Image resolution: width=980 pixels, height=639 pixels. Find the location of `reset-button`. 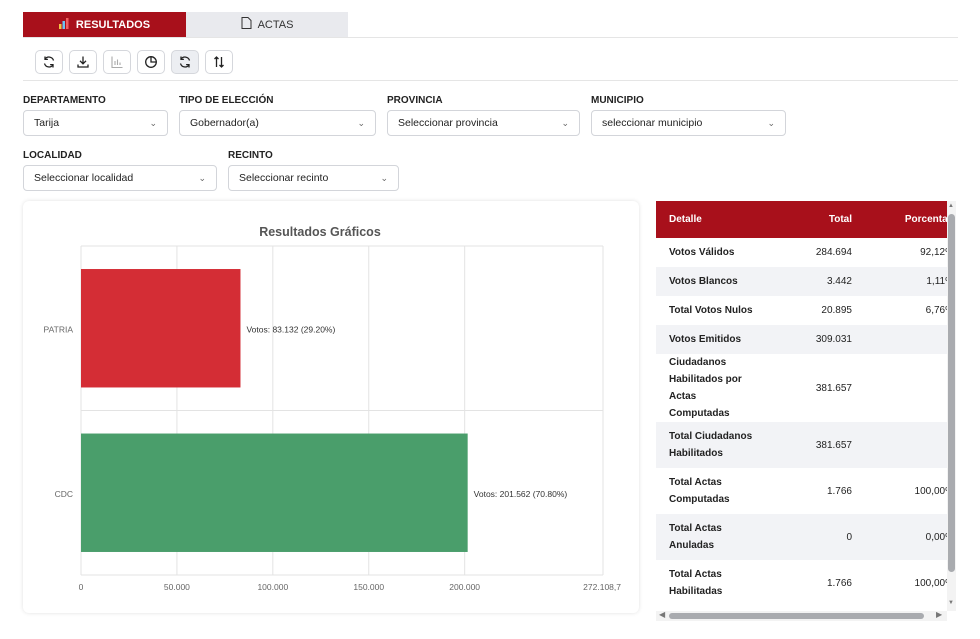

reset-button is located at coordinates (185, 62).